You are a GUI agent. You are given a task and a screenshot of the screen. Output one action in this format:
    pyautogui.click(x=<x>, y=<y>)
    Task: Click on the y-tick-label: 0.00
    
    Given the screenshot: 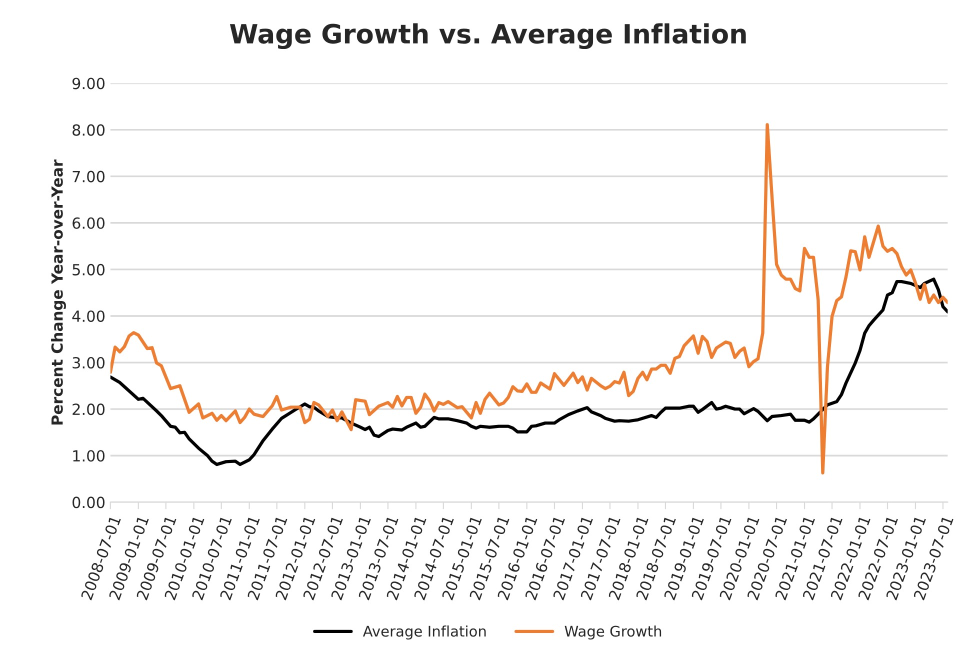 What is the action you would take?
    pyautogui.click(x=88, y=502)
    